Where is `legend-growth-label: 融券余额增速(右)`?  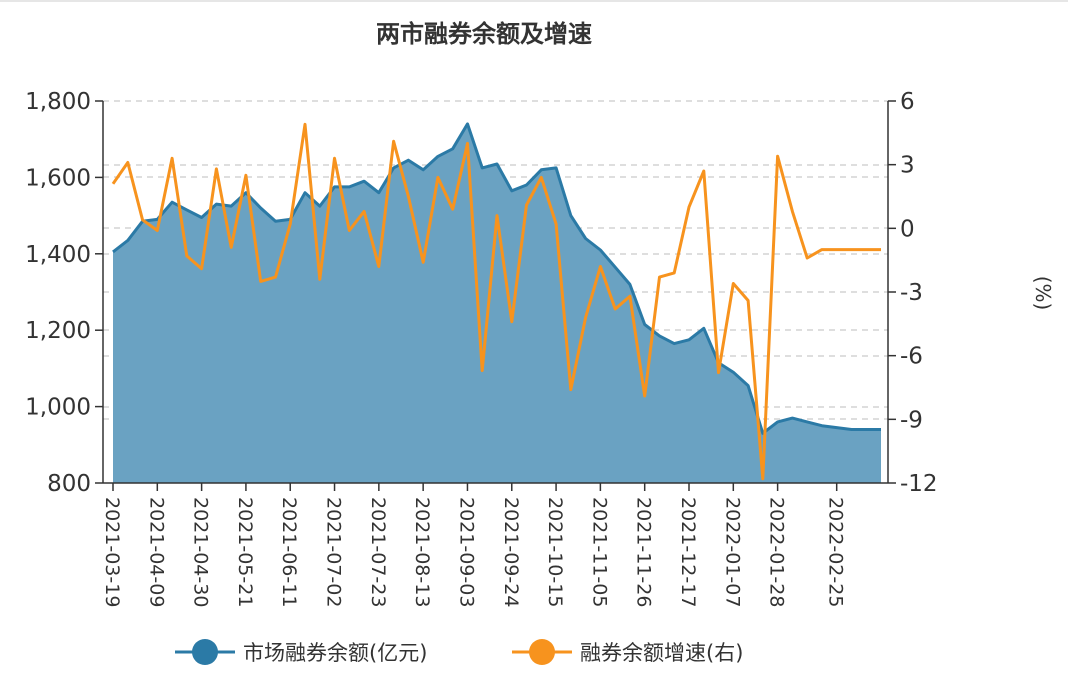 legend-growth-label: 融券余额增速(右) is located at coordinates (661, 653).